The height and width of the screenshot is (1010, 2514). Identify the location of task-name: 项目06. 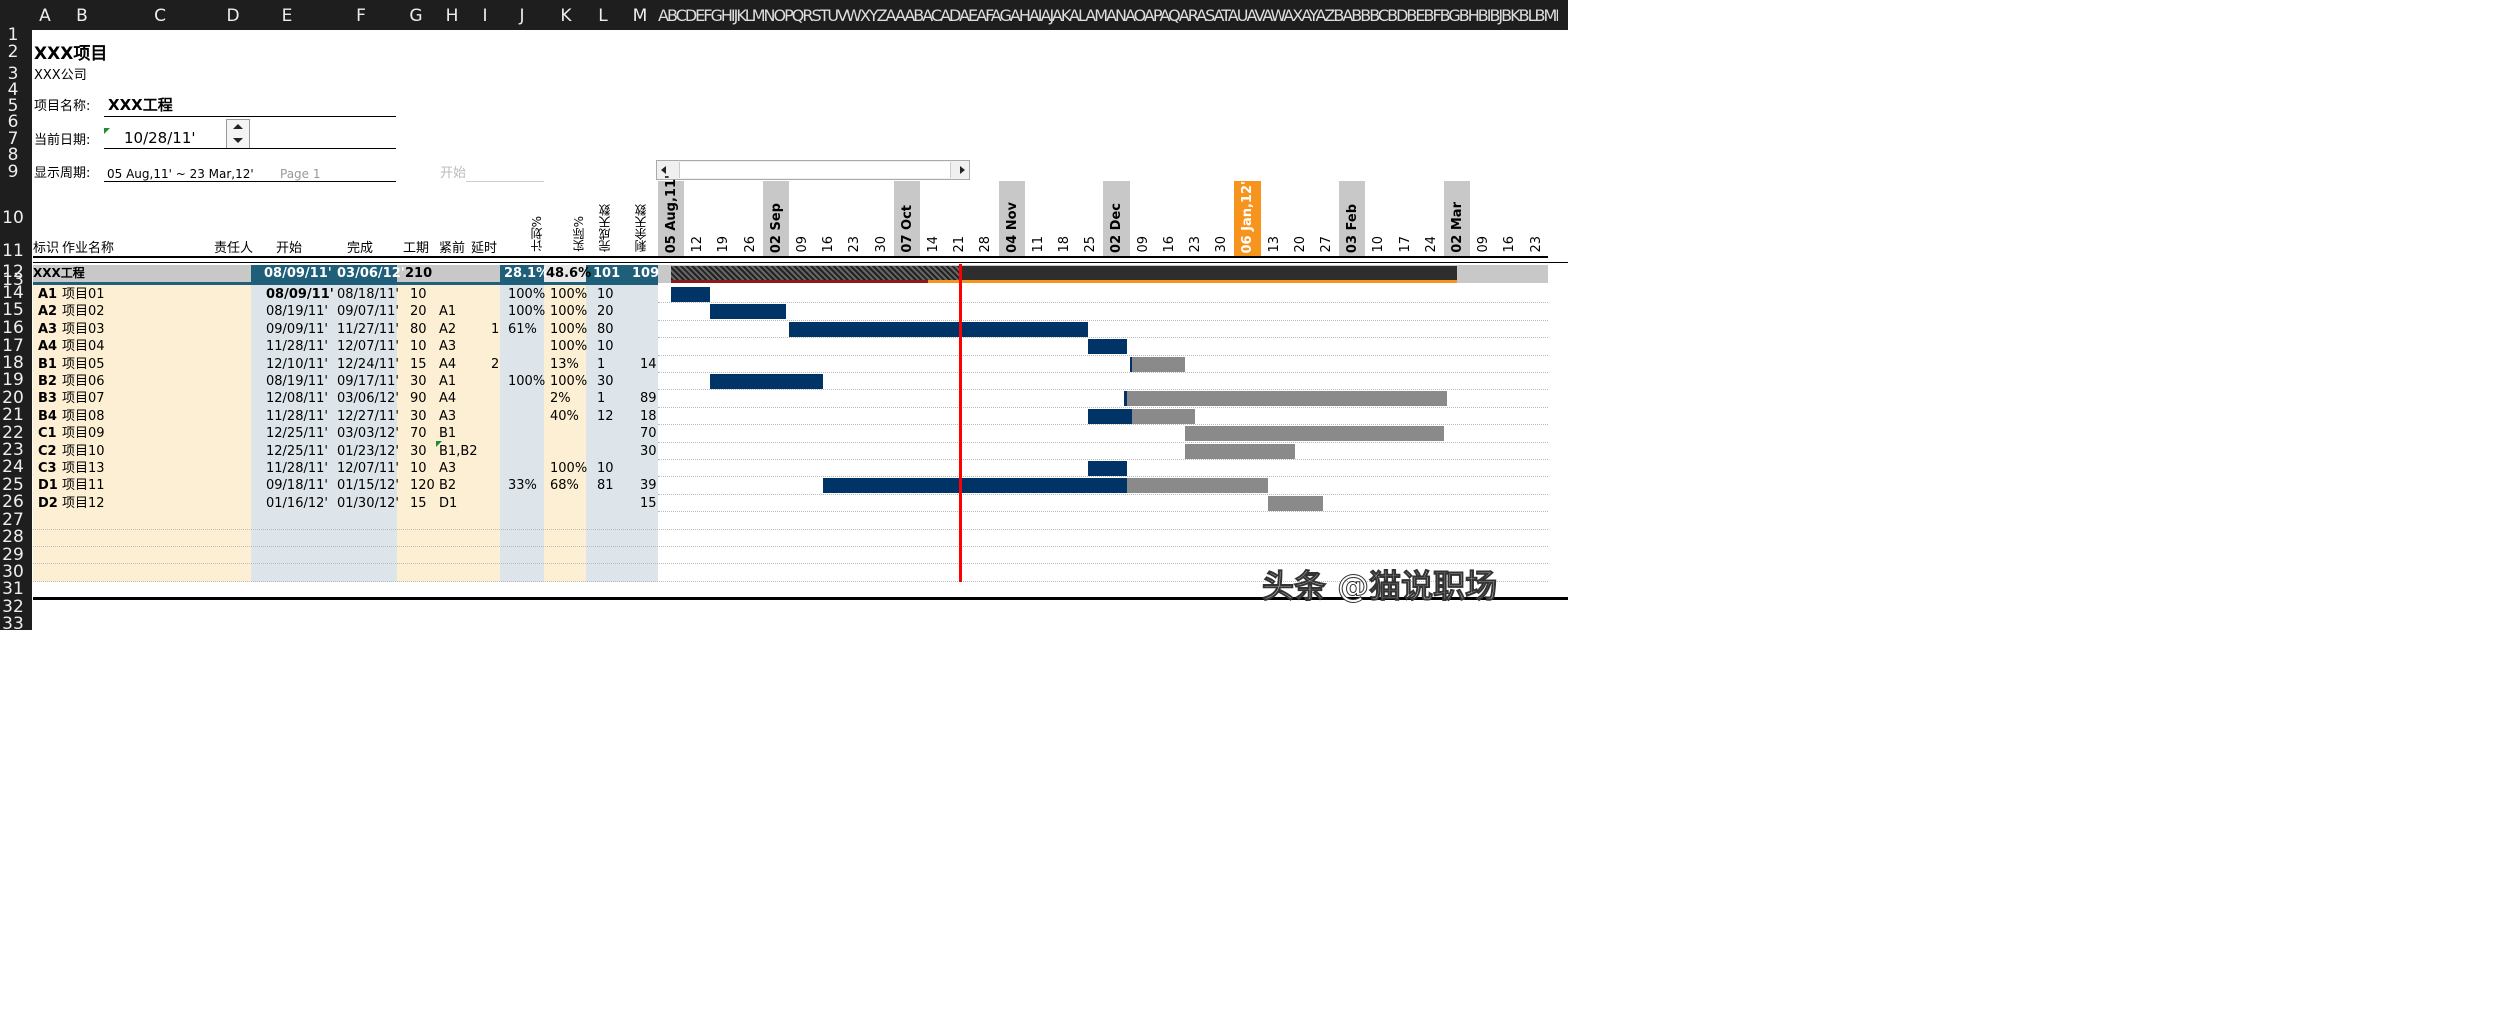
(83, 381).